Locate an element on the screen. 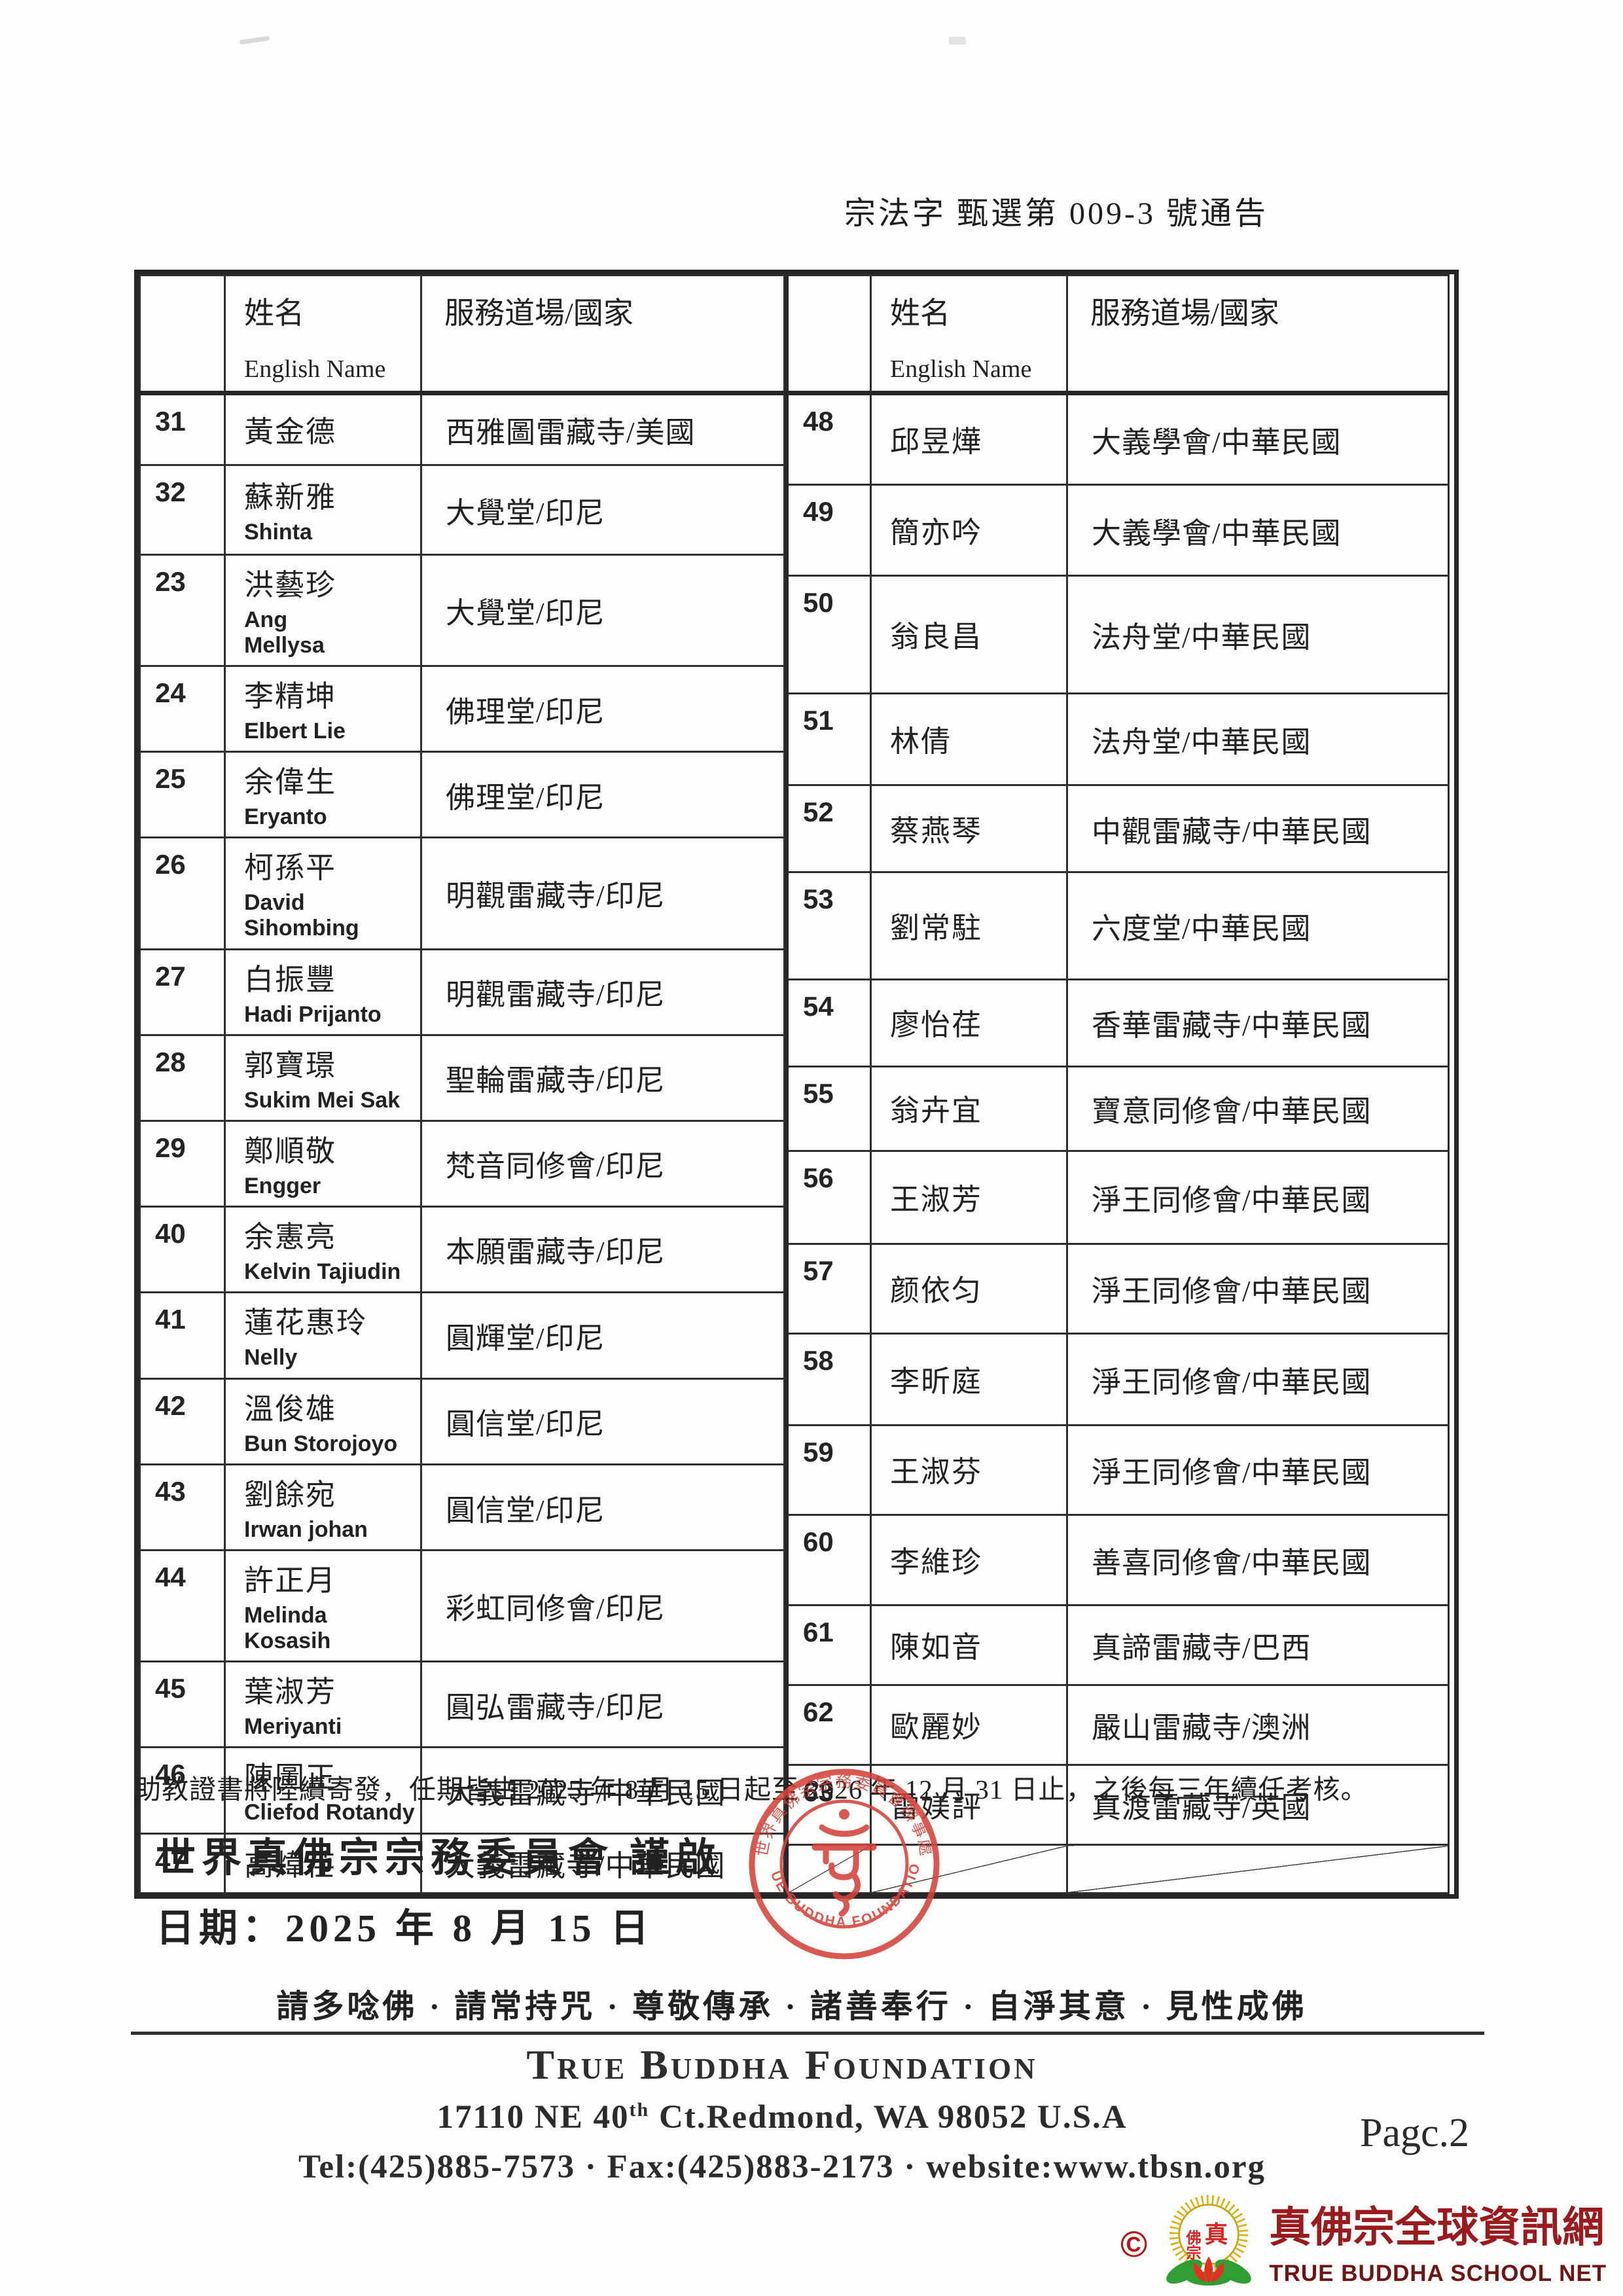 The width and height of the screenshot is (1623, 2296). member-name-cell: 陳圖正 Cliefod Rotandy is located at coordinates (323, 1790).